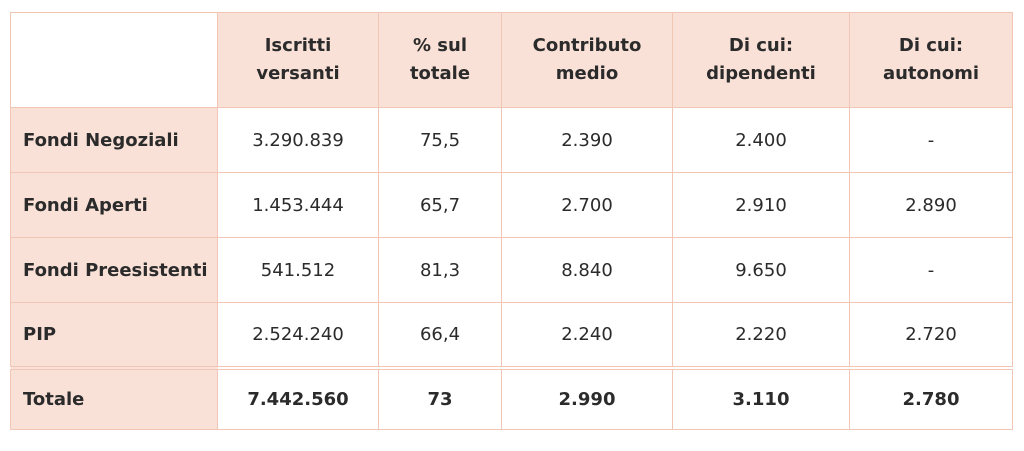 This screenshot has height=451, width=1024. I want to click on total-cell-autonomi: 2.780, so click(931, 397).